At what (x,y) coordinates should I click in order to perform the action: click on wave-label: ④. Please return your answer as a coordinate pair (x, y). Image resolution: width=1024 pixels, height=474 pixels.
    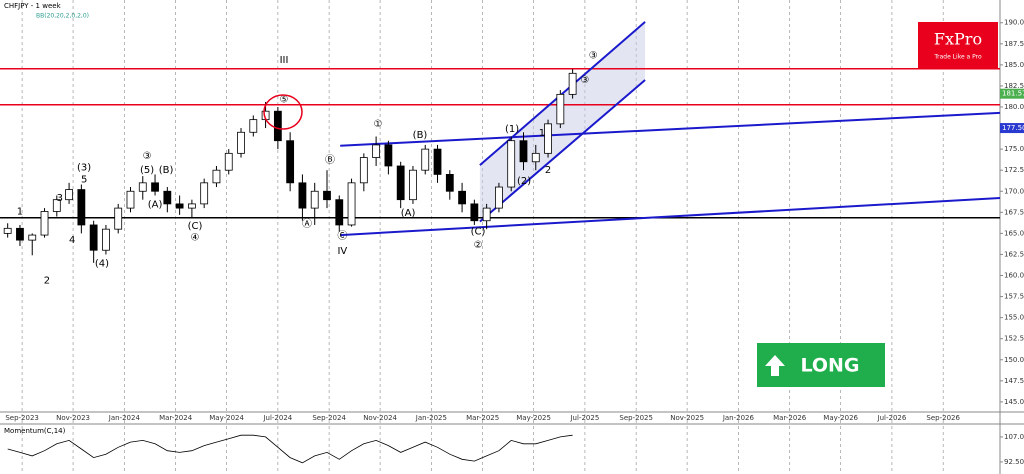
    Looking at the image, I should click on (194, 238).